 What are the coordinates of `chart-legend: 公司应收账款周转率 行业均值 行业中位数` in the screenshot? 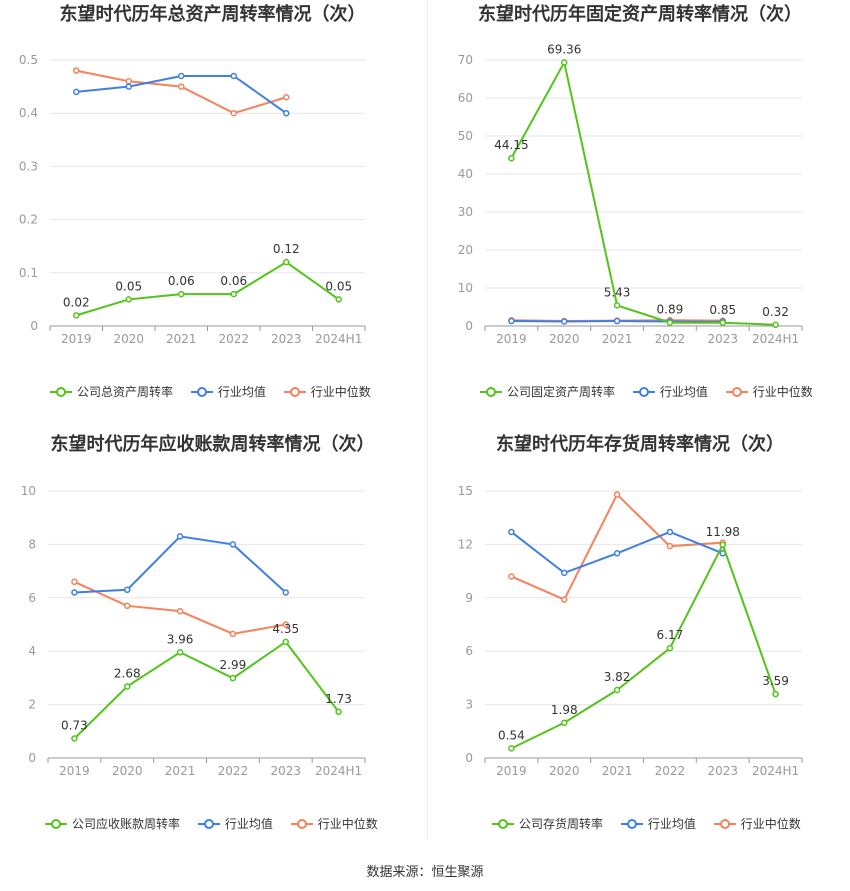 It's located at (218, 823).